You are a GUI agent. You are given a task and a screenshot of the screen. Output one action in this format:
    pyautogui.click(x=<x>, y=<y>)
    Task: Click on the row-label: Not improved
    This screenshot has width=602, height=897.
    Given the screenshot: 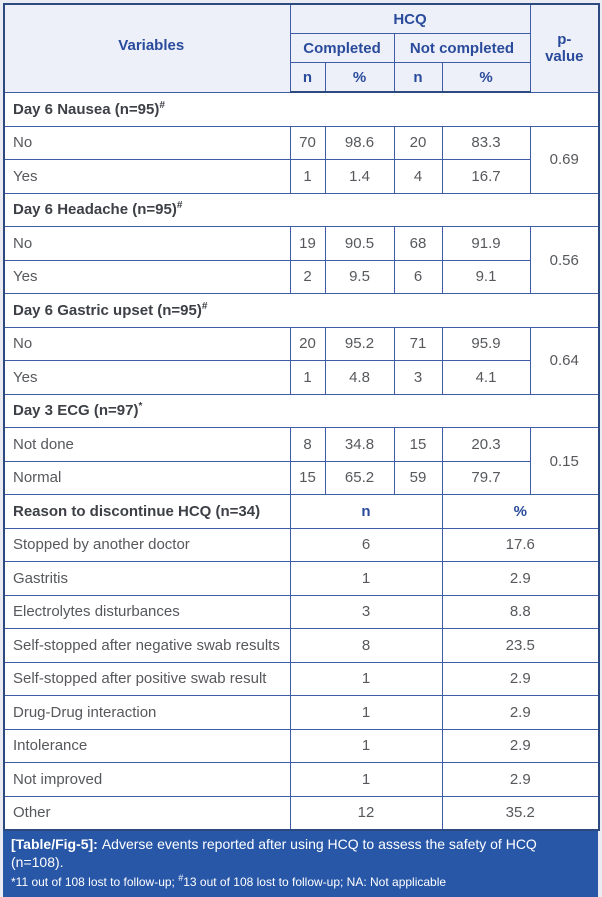 What is the action you would take?
    pyautogui.click(x=147, y=779)
    